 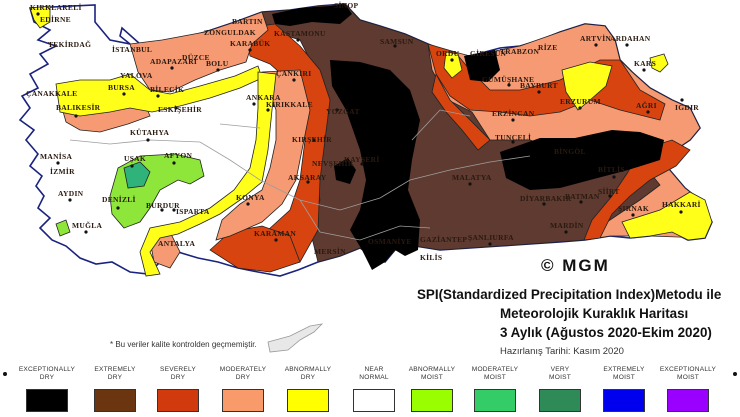 I want to click on svg-text: OSMANİYE, so click(x=390, y=241).